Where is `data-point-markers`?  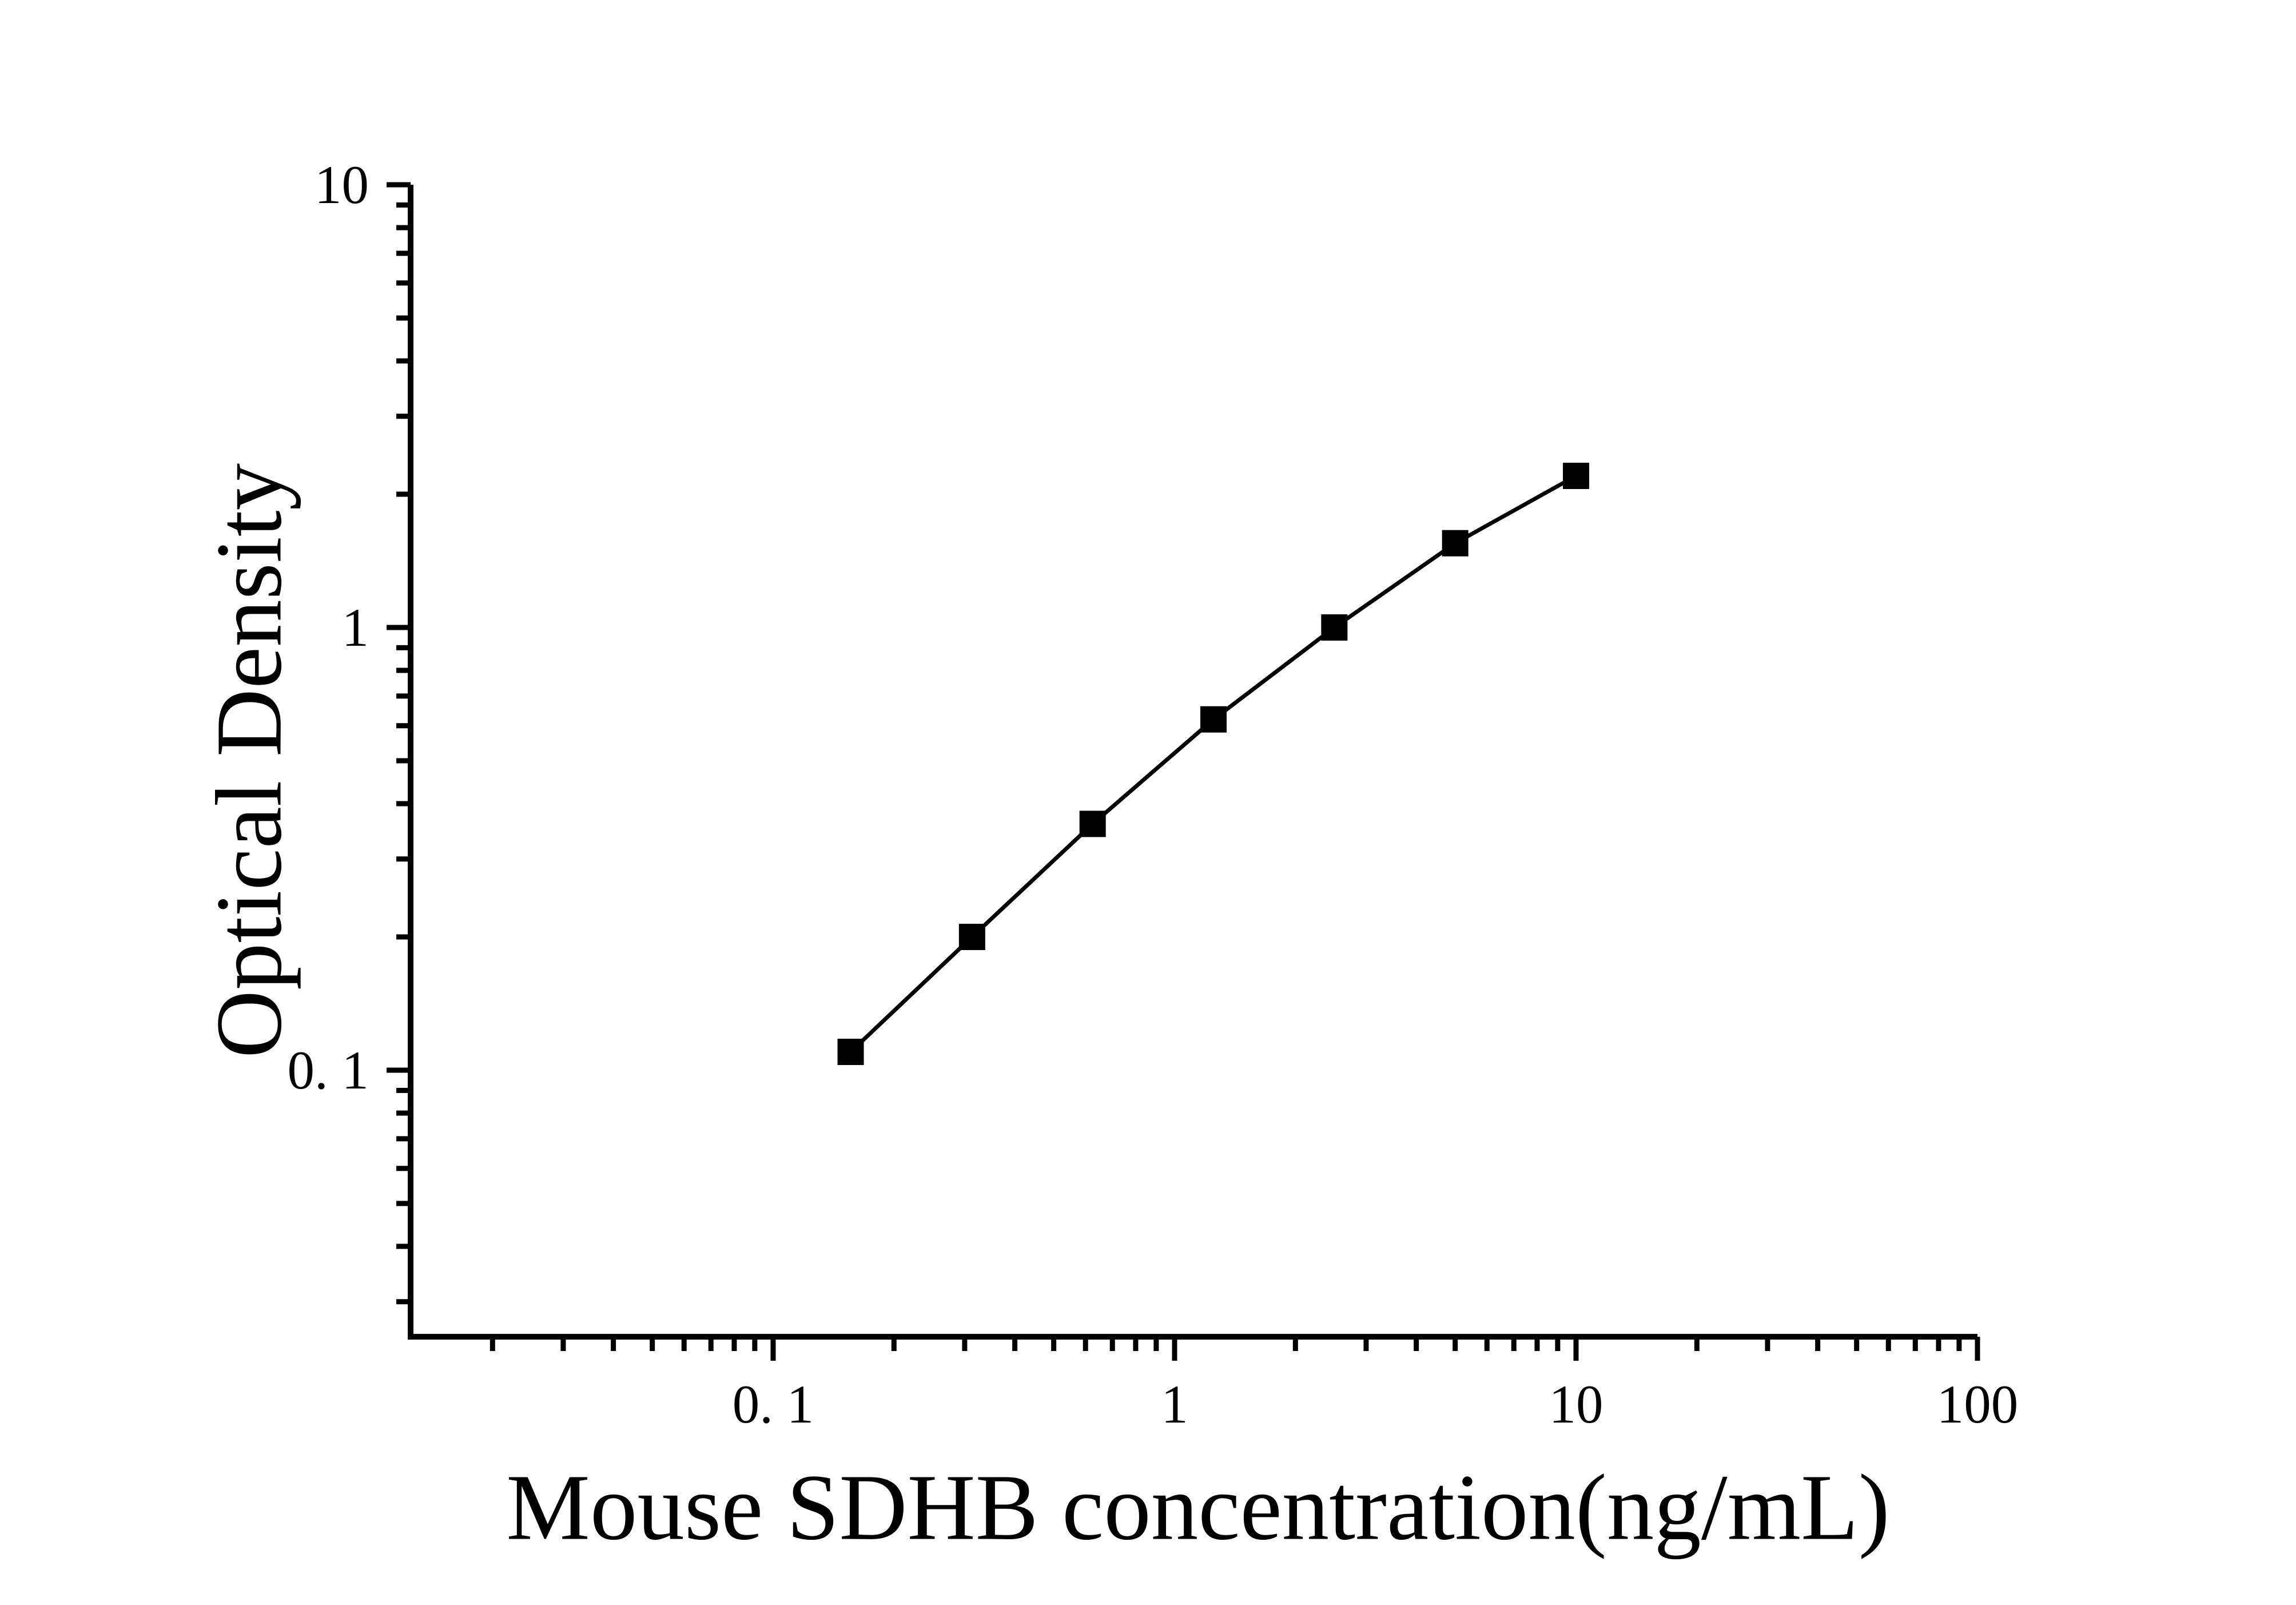
data-point-markers is located at coordinates (1213, 763).